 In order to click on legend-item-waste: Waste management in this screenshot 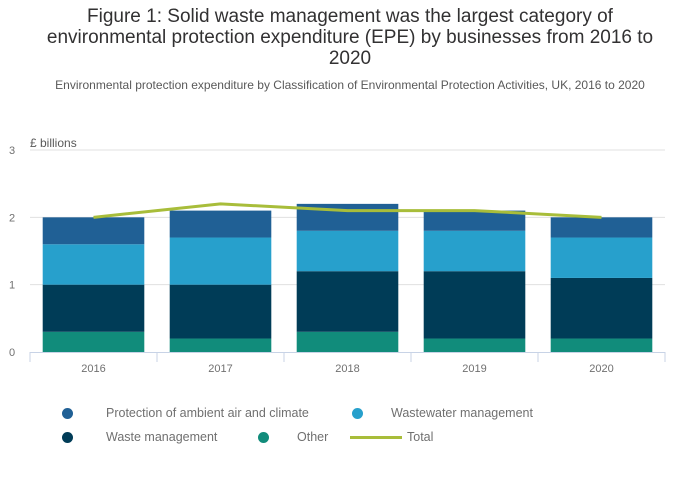, I will do `click(139, 437)`.